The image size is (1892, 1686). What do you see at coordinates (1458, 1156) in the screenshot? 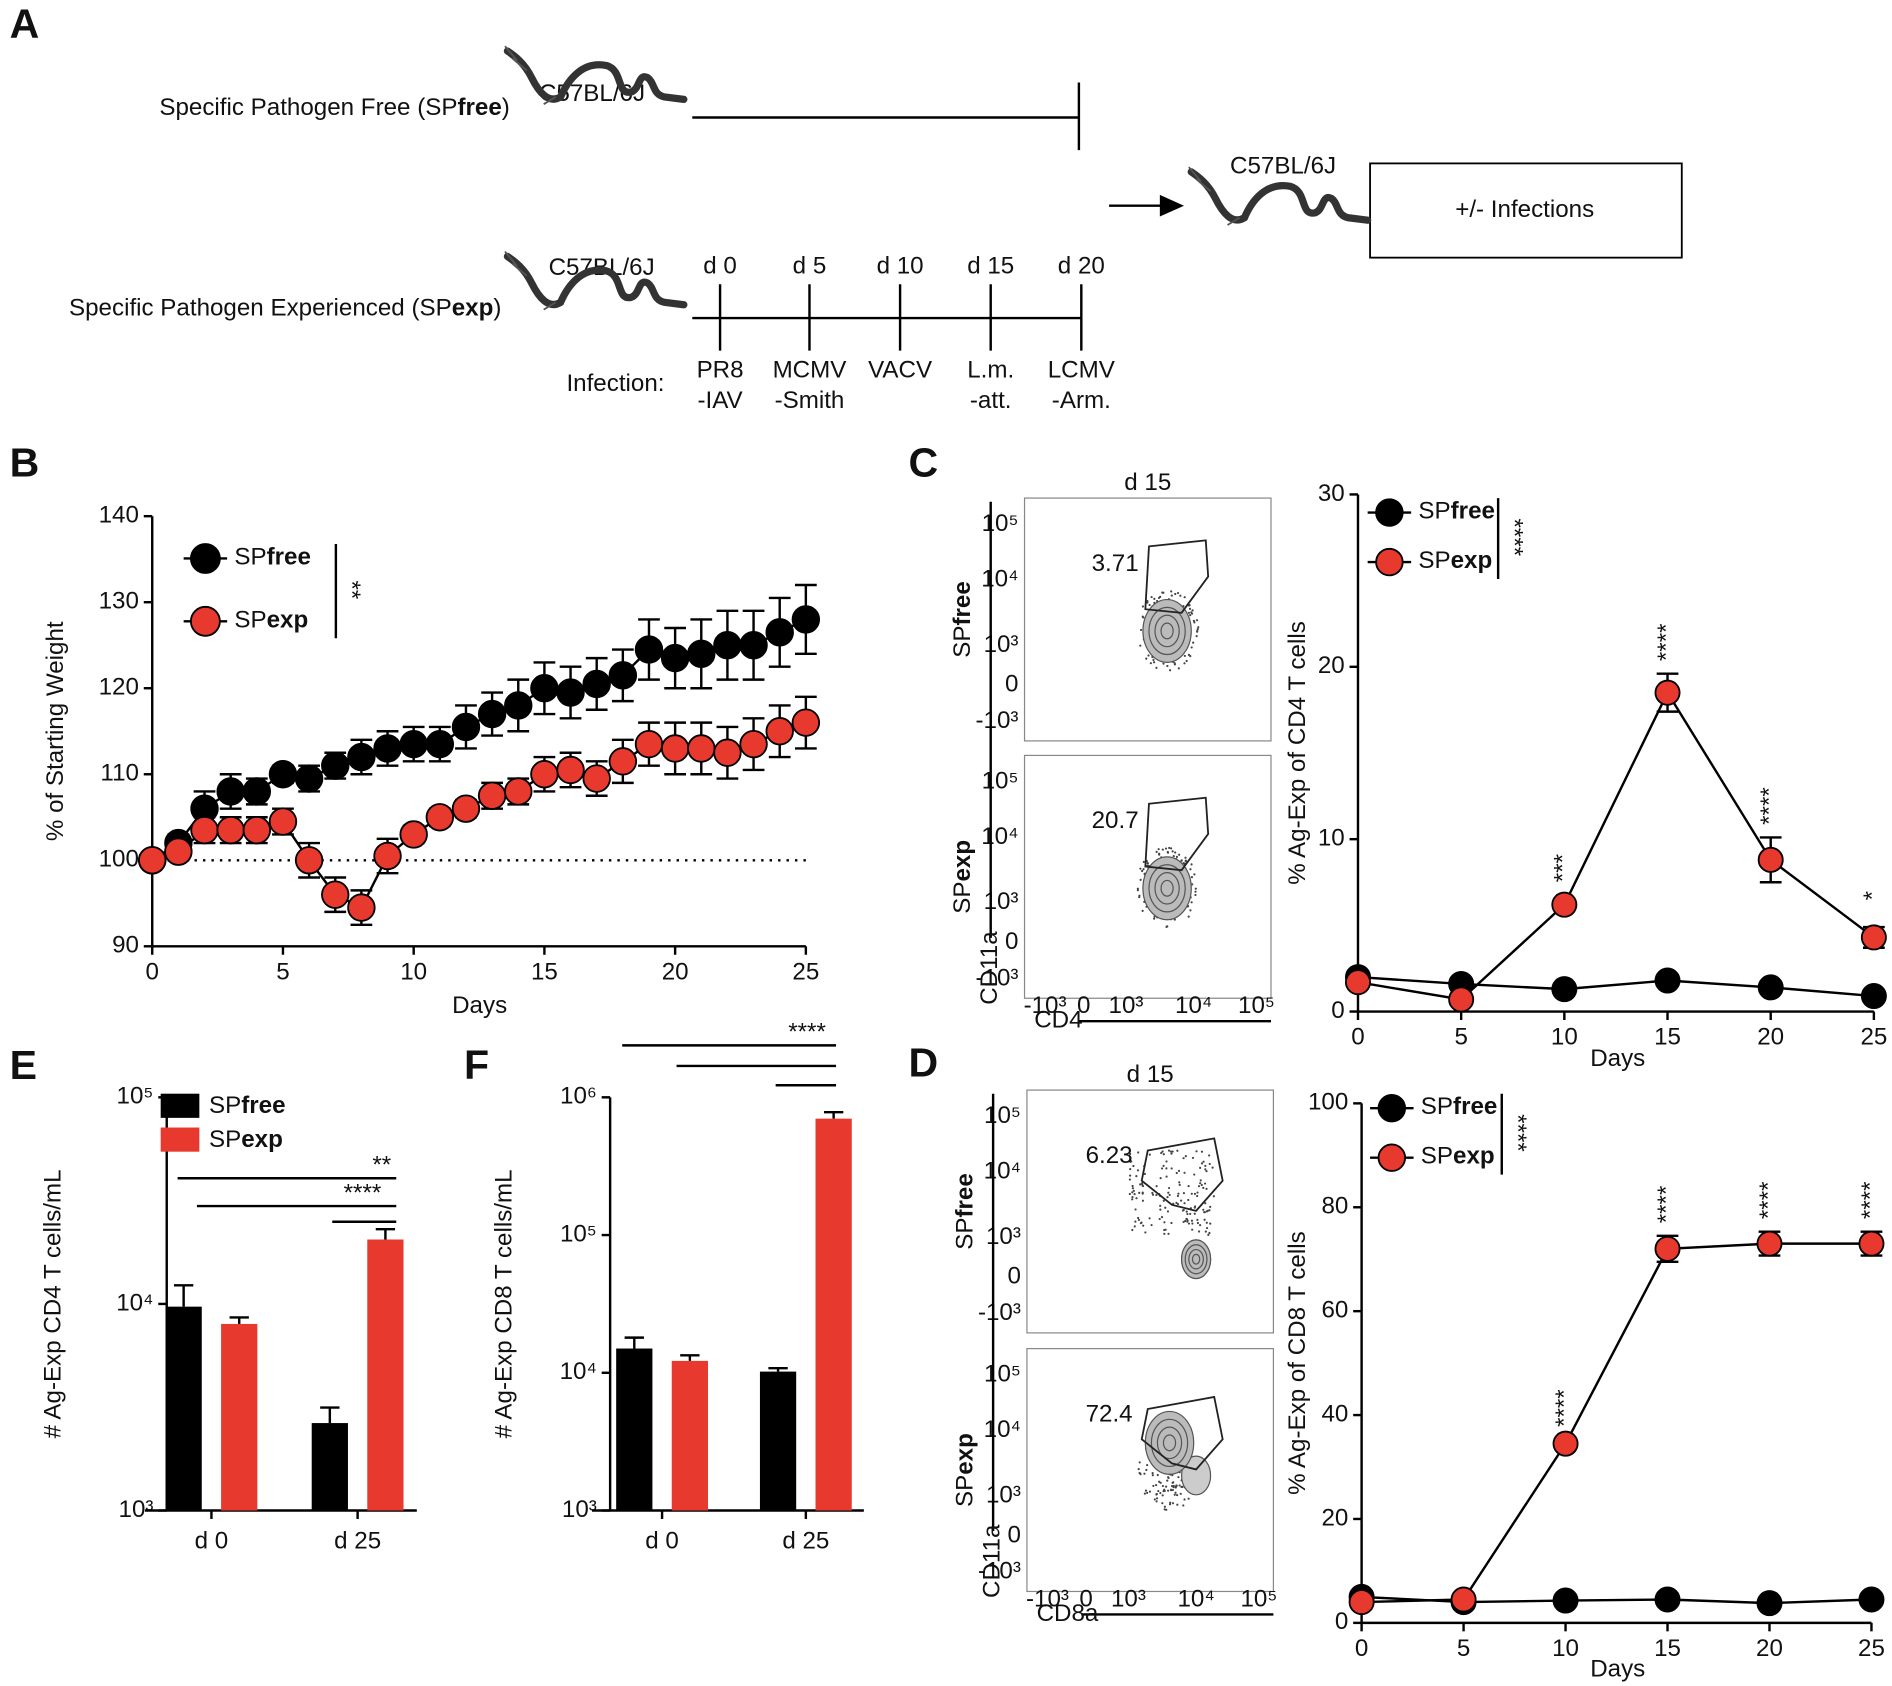
I see `legend-label: SPexp` at bounding box center [1458, 1156].